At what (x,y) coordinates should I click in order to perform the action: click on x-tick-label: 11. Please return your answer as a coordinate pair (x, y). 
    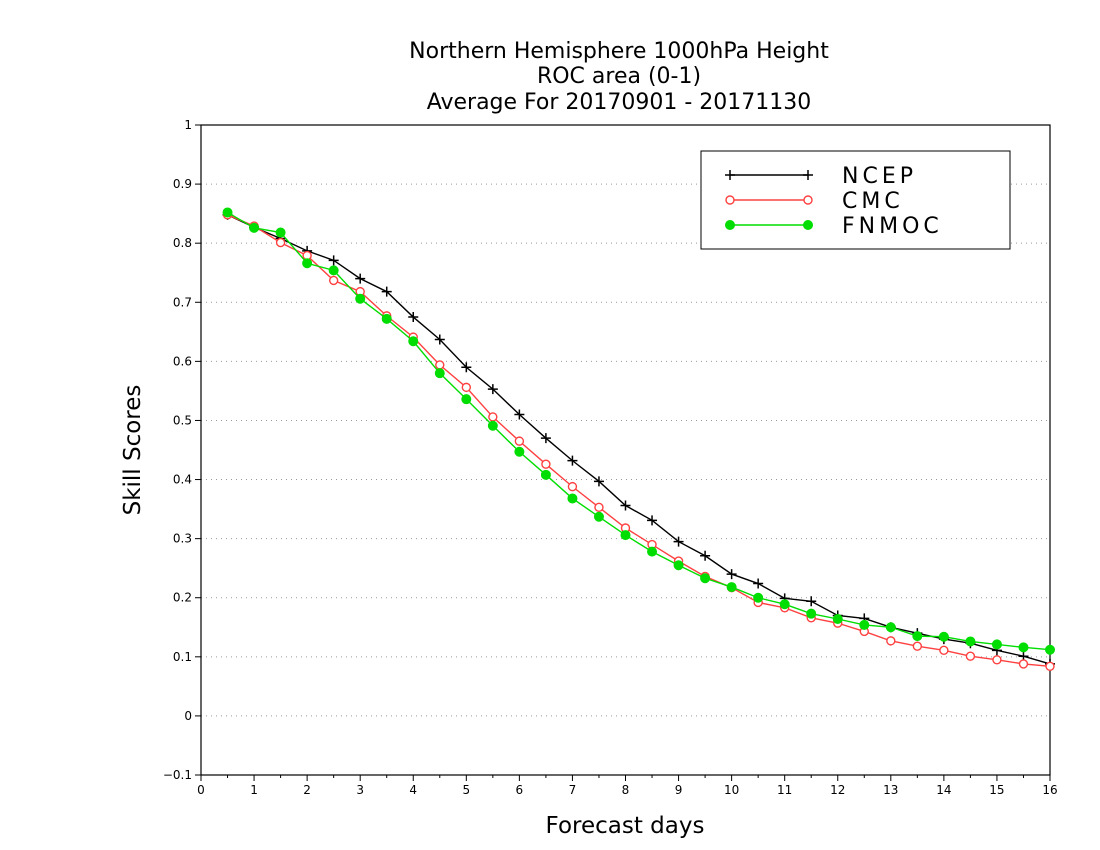
    Looking at the image, I should click on (784, 790).